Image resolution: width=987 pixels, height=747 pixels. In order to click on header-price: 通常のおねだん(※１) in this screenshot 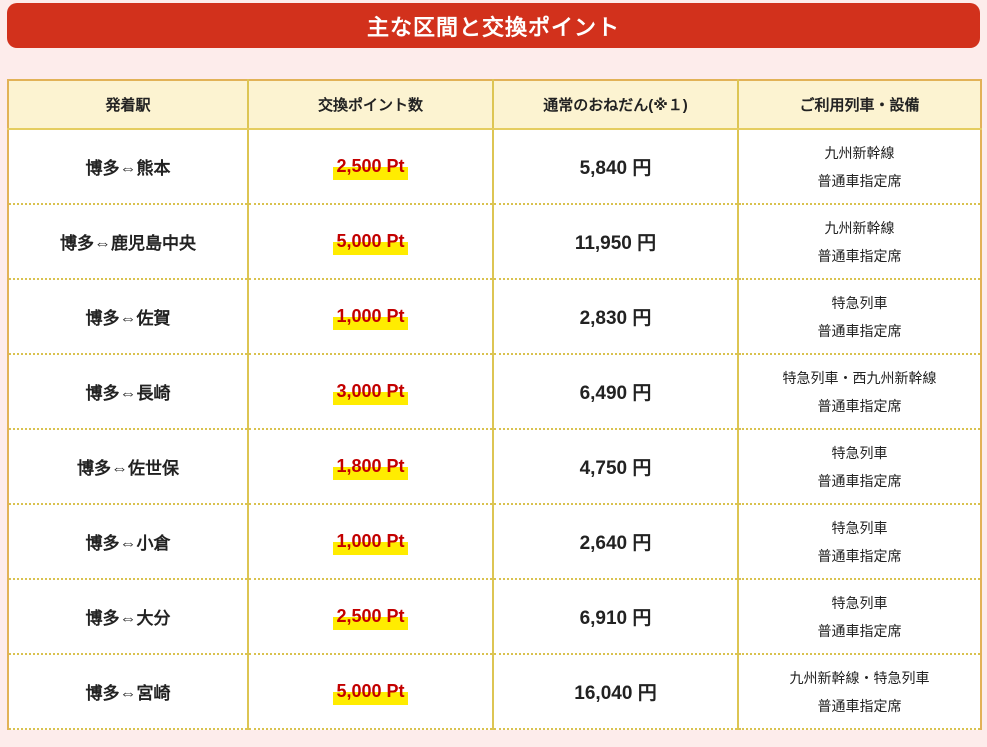, I will do `click(615, 105)`.